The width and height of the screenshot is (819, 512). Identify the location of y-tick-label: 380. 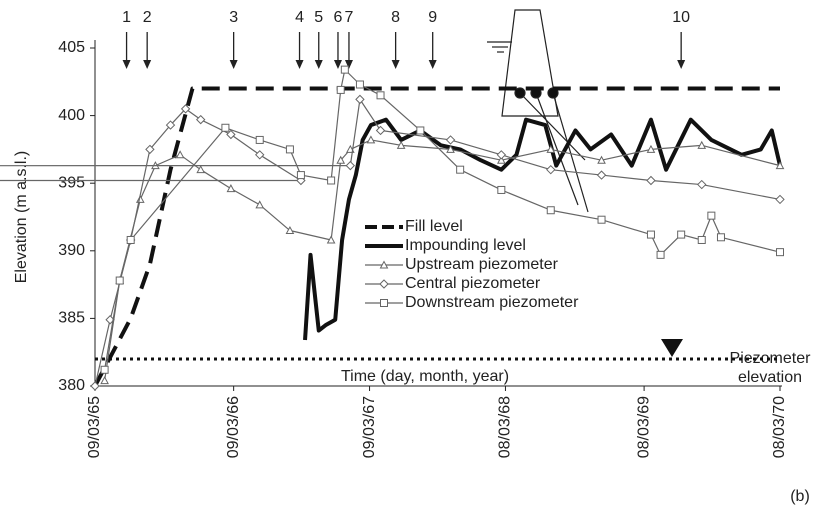
(71, 385).